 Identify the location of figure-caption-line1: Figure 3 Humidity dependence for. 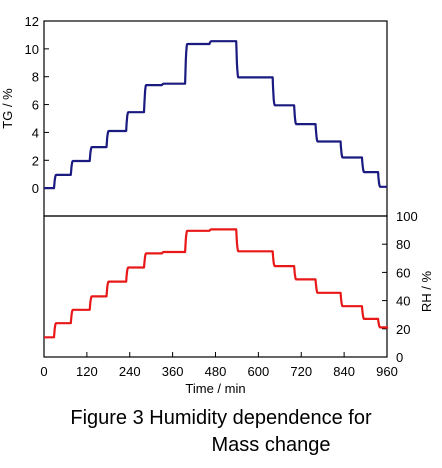
(221, 418).